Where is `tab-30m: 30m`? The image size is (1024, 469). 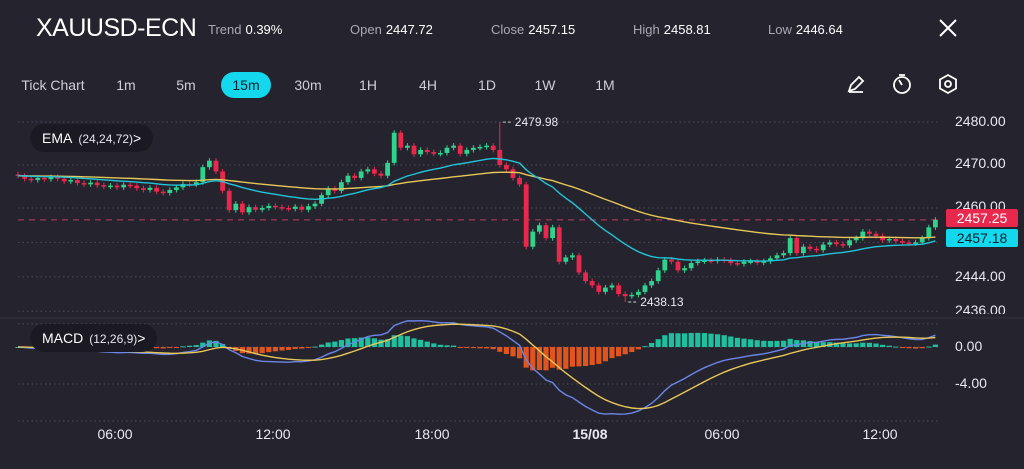 tab-30m: 30m is located at coordinates (308, 85).